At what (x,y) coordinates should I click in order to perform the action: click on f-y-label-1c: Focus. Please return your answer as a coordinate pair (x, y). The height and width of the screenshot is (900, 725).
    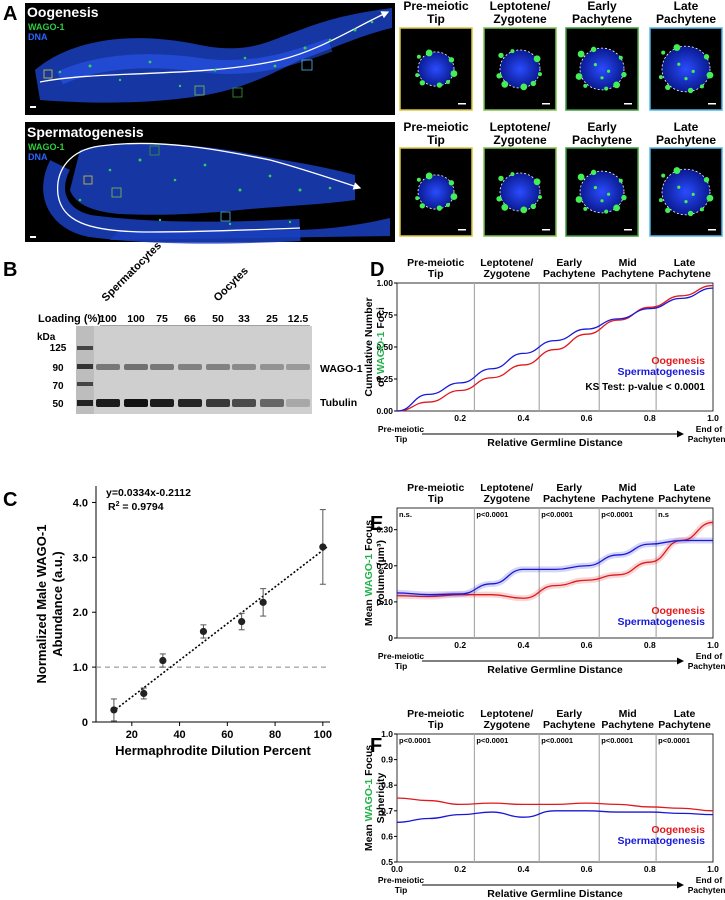
    Looking at the image, I should click on (369, 762).